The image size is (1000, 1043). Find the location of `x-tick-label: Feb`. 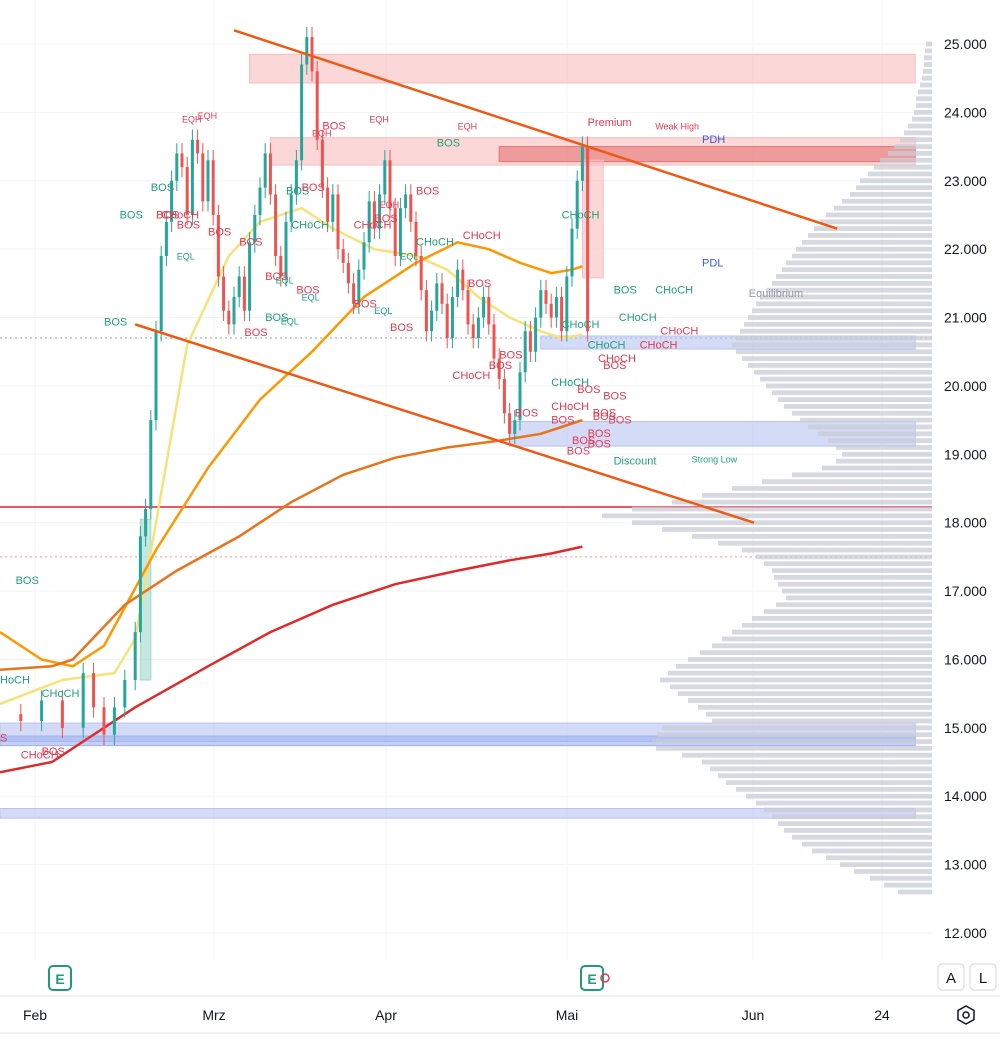

x-tick-label: Feb is located at coordinates (35, 1015).